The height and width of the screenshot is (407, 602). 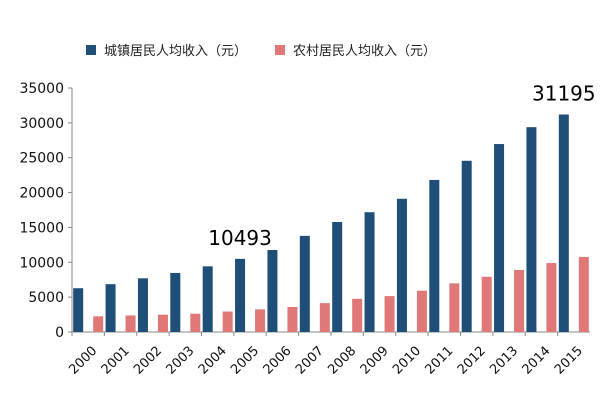 I want to click on x-tick-label: 2014, so click(x=537, y=361).